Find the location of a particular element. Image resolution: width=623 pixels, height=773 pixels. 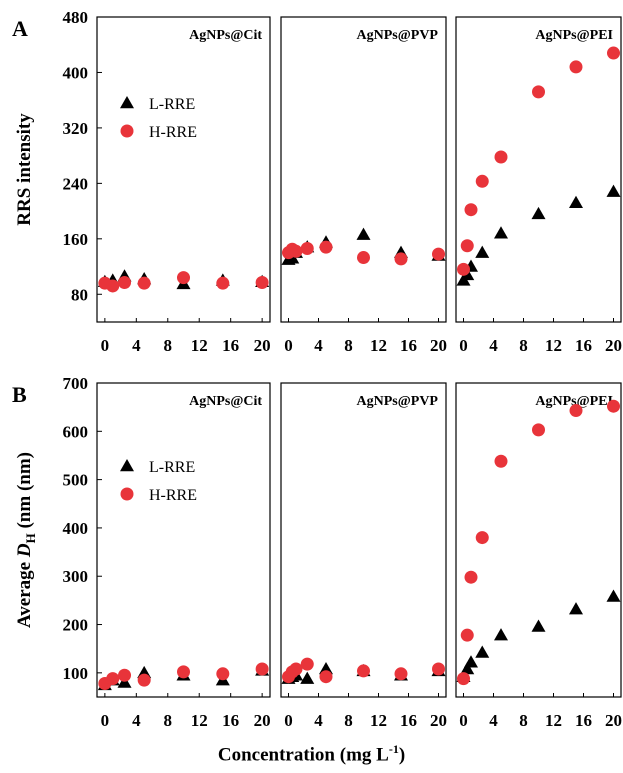

x-tick-label-B-3-20: 20 is located at coordinates (613, 720).